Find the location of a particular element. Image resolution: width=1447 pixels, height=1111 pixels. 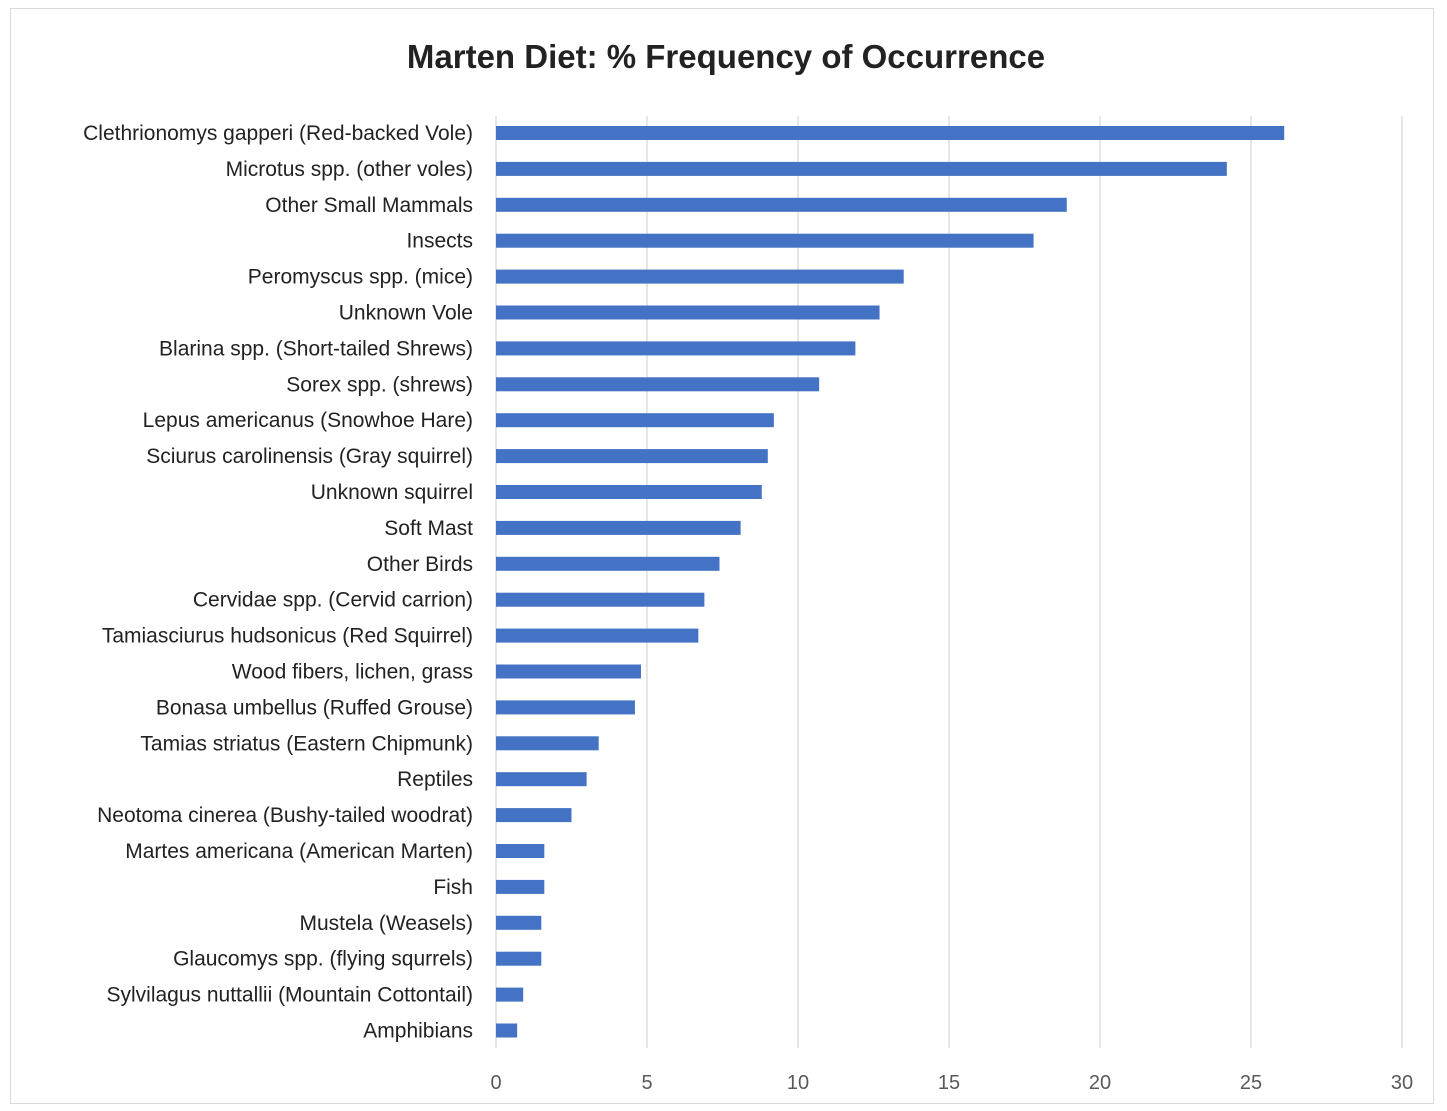

category-label: Blarina spp. (Short-tailed Shrews) is located at coordinates (316, 348).